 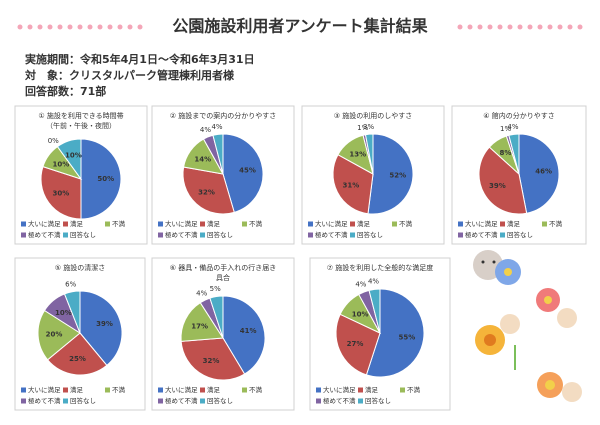 I want to click on data-label: 1%, so click(x=505, y=129).